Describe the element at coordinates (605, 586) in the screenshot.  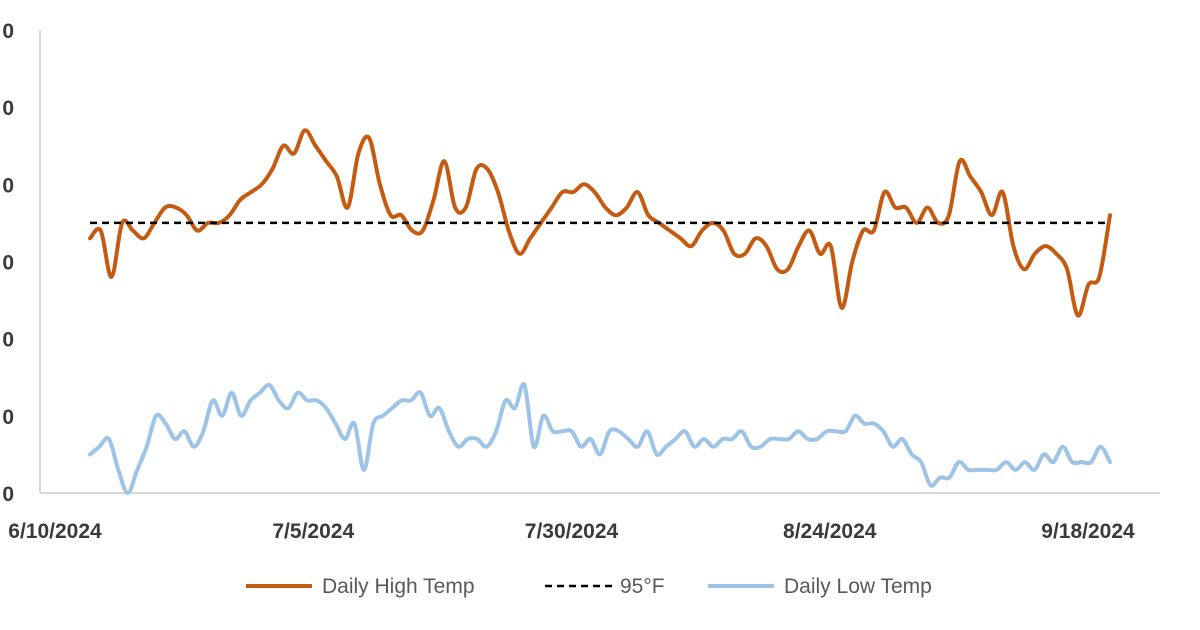
I see `legend-item-reference: 95°F` at that location.